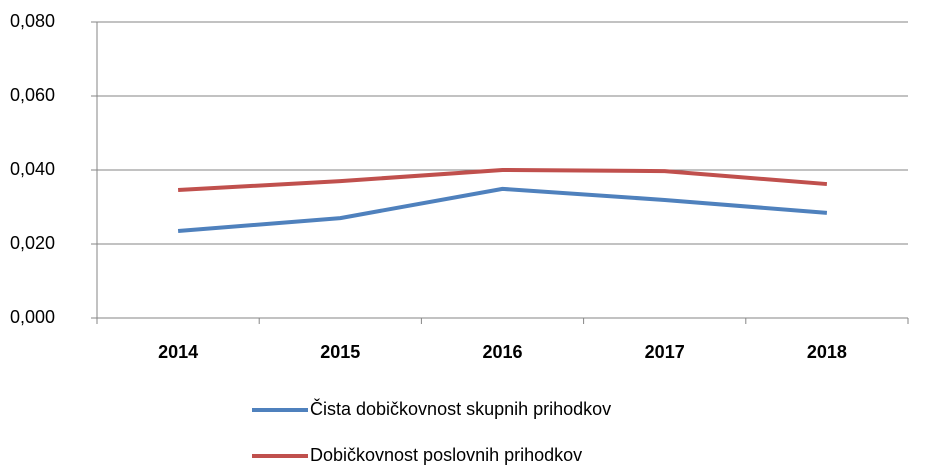  Describe the element at coordinates (340, 352) in the screenshot. I see `x-tick-label: 2015` at that location.